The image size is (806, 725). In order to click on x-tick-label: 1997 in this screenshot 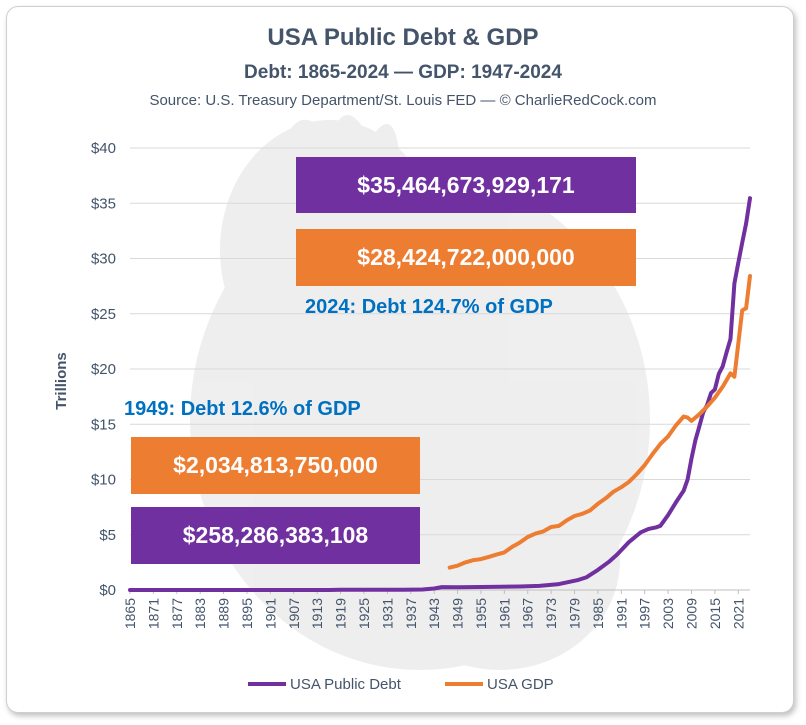, I will do `click(645, 613)`.